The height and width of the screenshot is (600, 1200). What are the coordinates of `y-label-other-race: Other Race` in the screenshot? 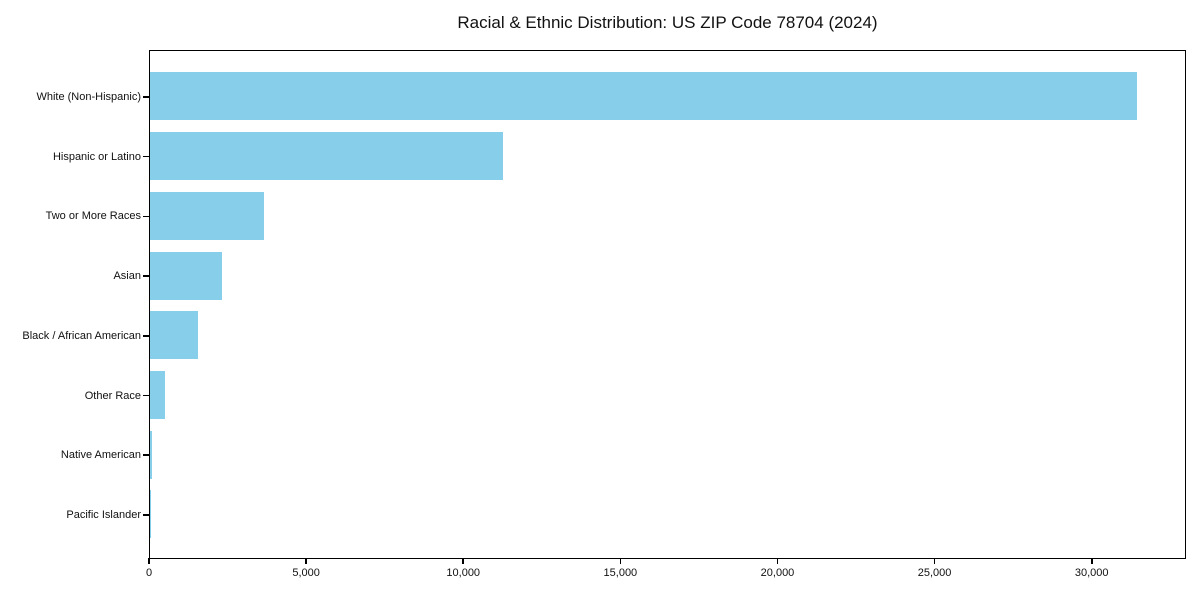 It's located at (112, 395).